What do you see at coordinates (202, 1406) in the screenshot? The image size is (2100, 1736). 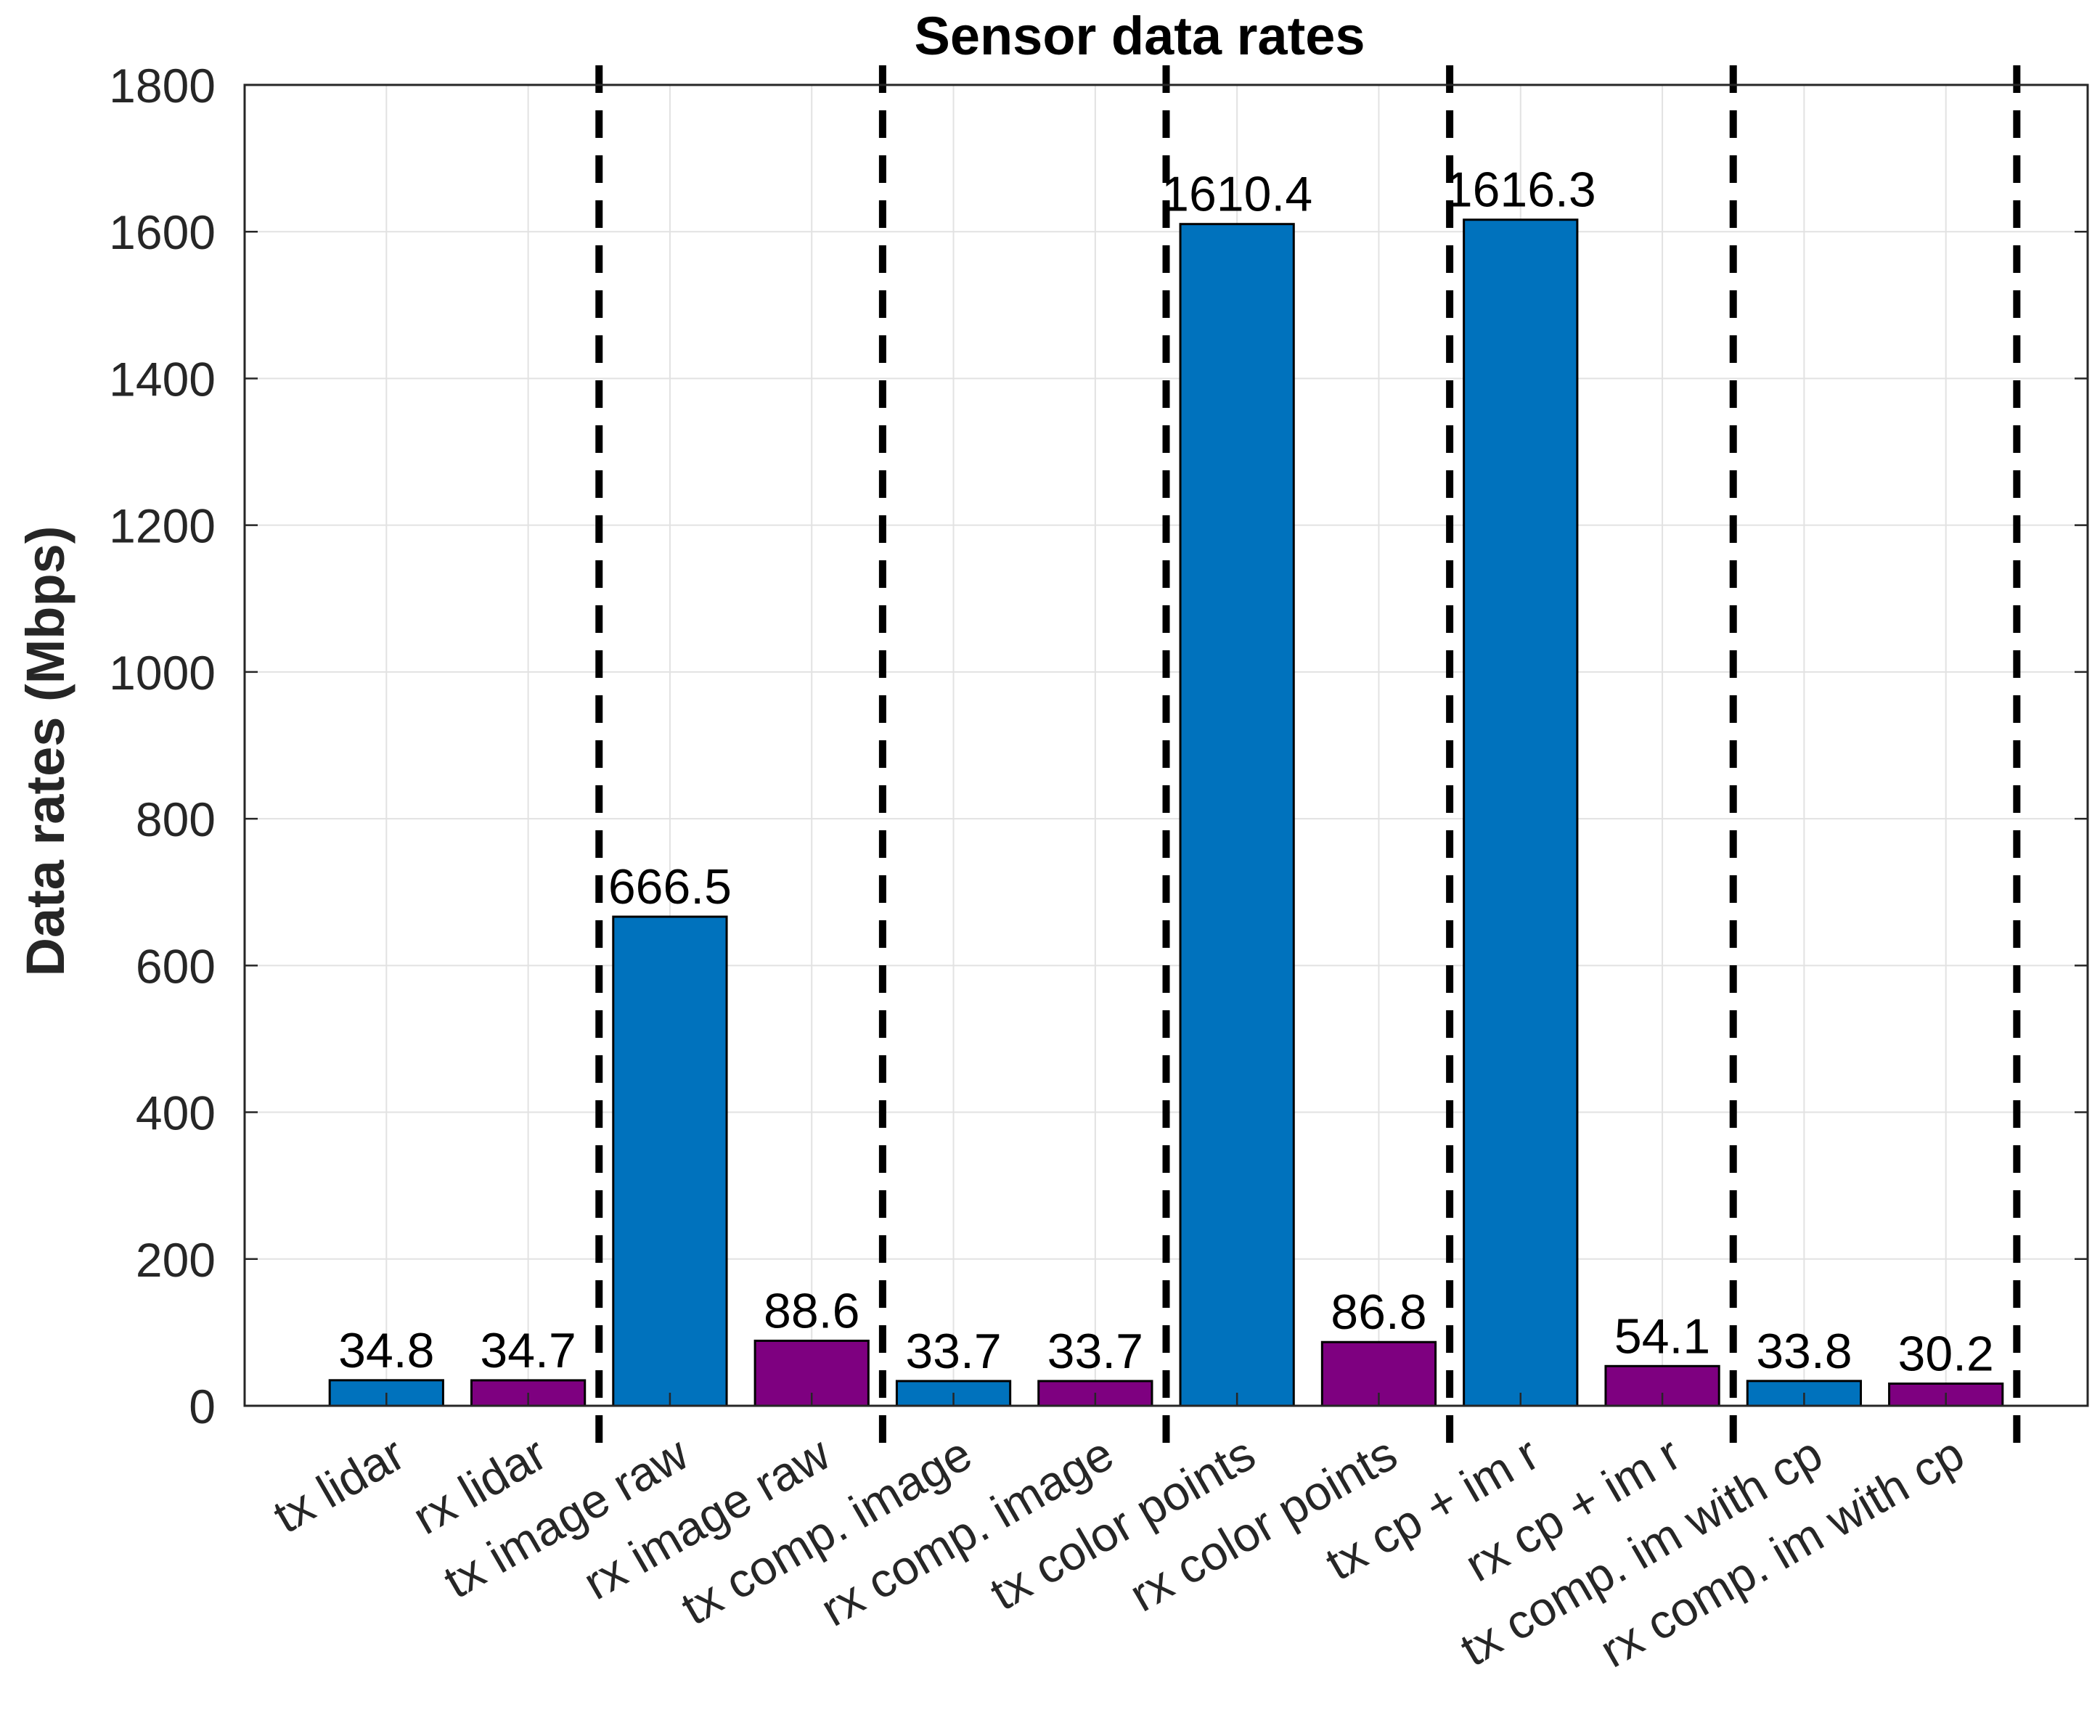 I see `y-tick-label: 0` at bounding box center [202, 1406].